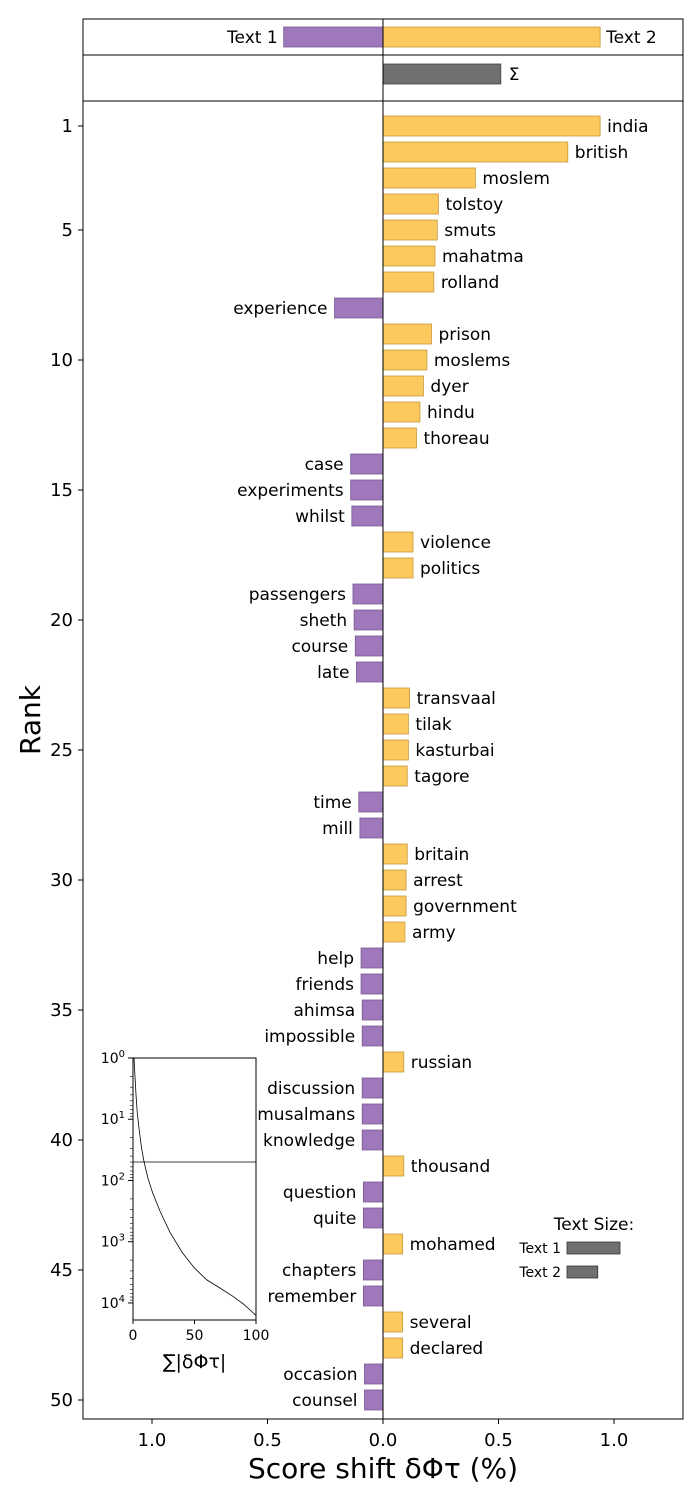 The image size is (700, 1500). I want to click on word-label-quite: quite, so click(334, 1219).